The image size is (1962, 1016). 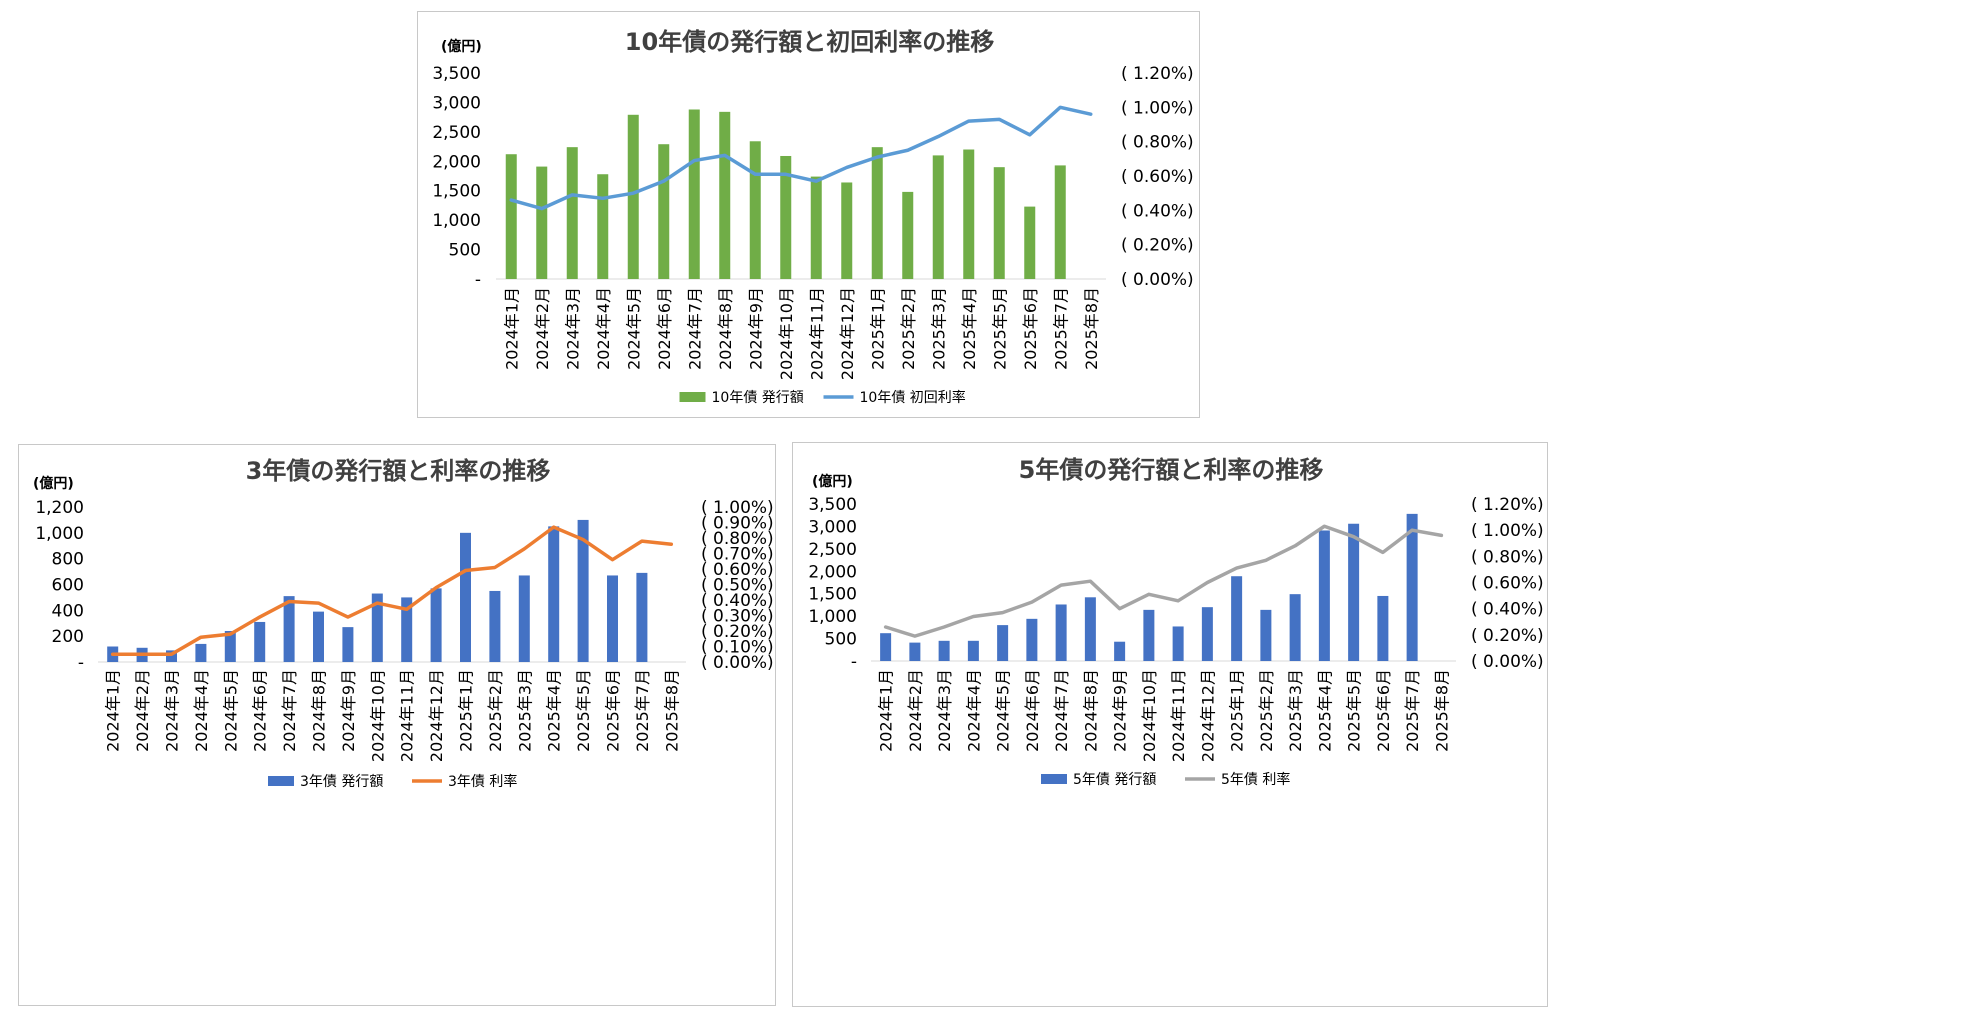 I want to click on y-tick-label: 1,500, so click(x=456, y=192).